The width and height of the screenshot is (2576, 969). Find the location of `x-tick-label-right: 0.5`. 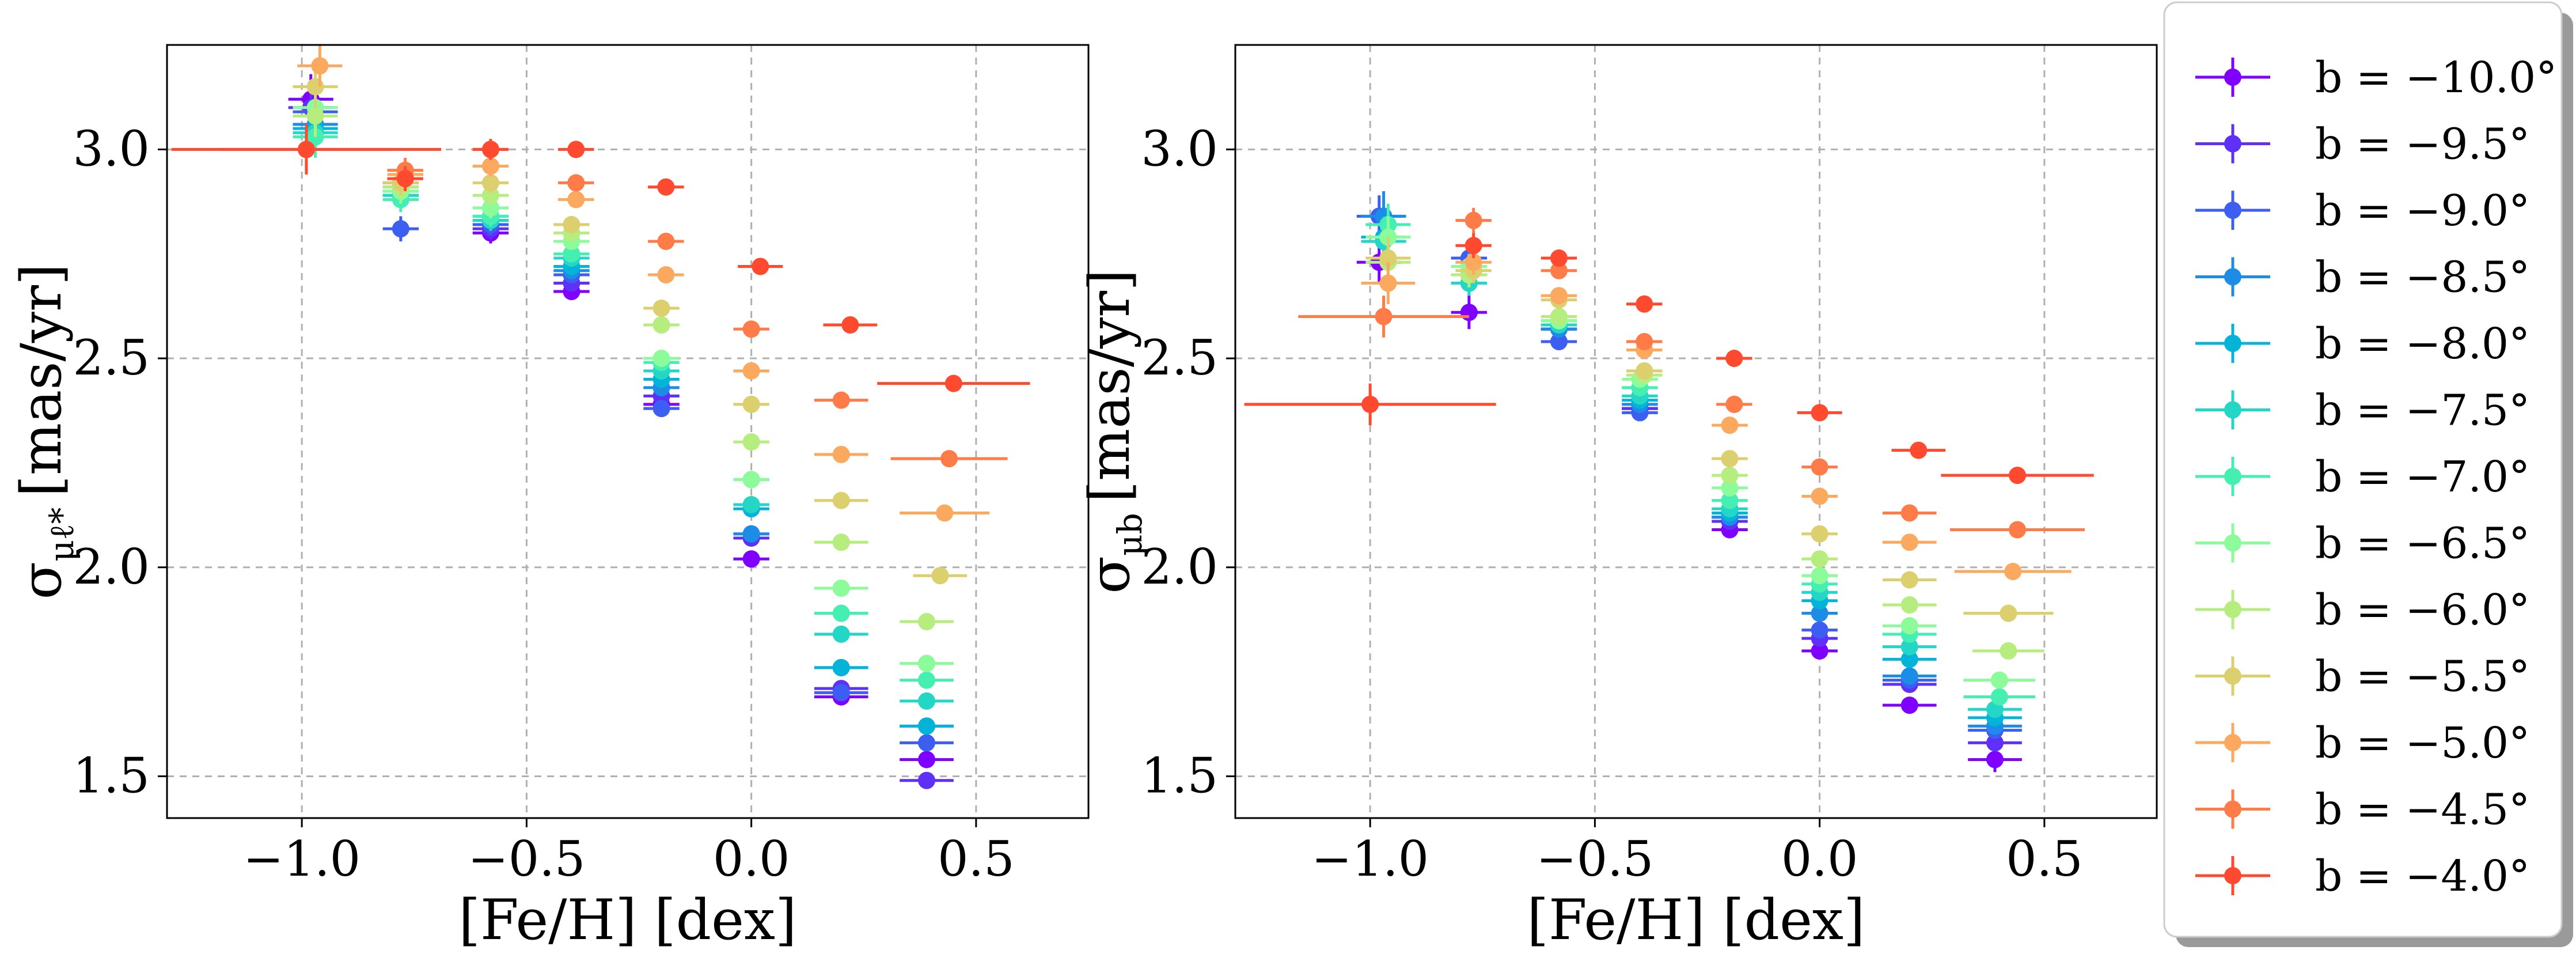

x-tick-label-right: 0.5 is located at coordinates (2044, 859).